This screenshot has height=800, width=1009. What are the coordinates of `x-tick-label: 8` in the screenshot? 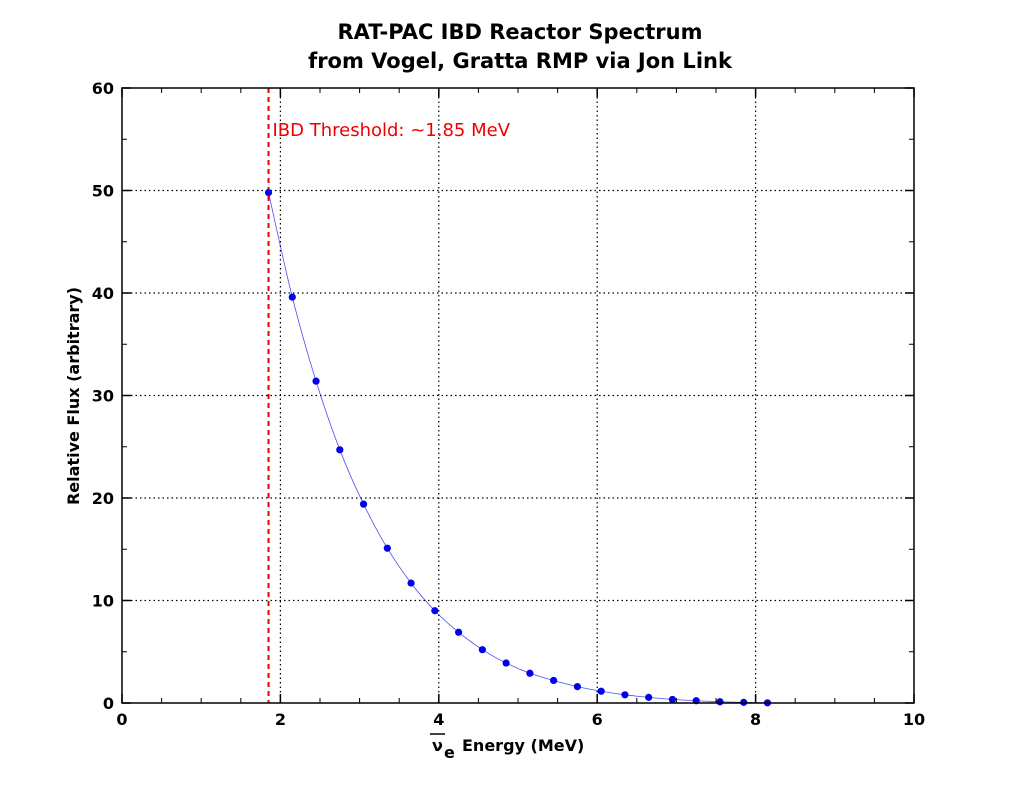 It's located at (755, 719).